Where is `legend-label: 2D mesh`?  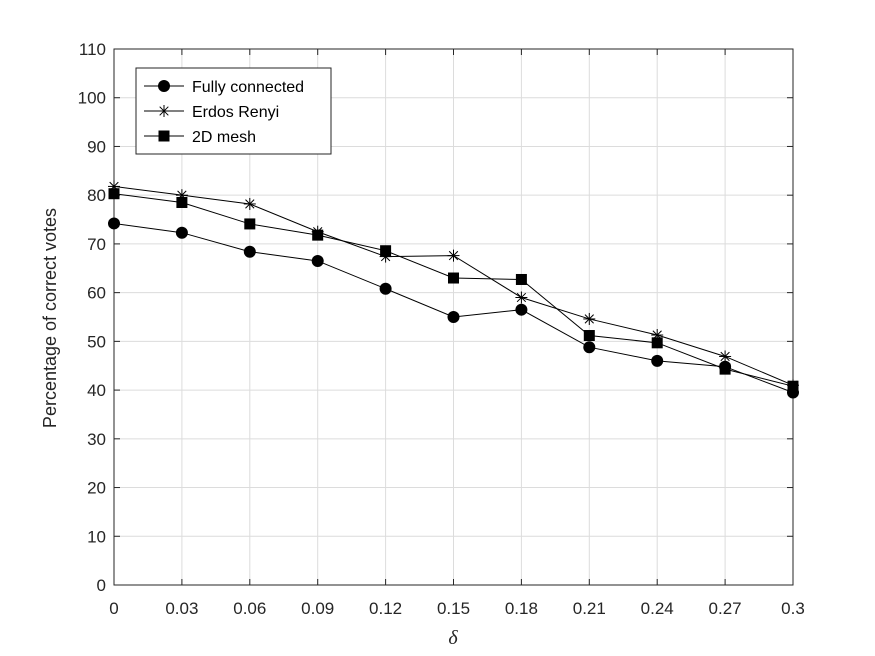
legend-label: 2D mesh is located at coordinates (224, 137).